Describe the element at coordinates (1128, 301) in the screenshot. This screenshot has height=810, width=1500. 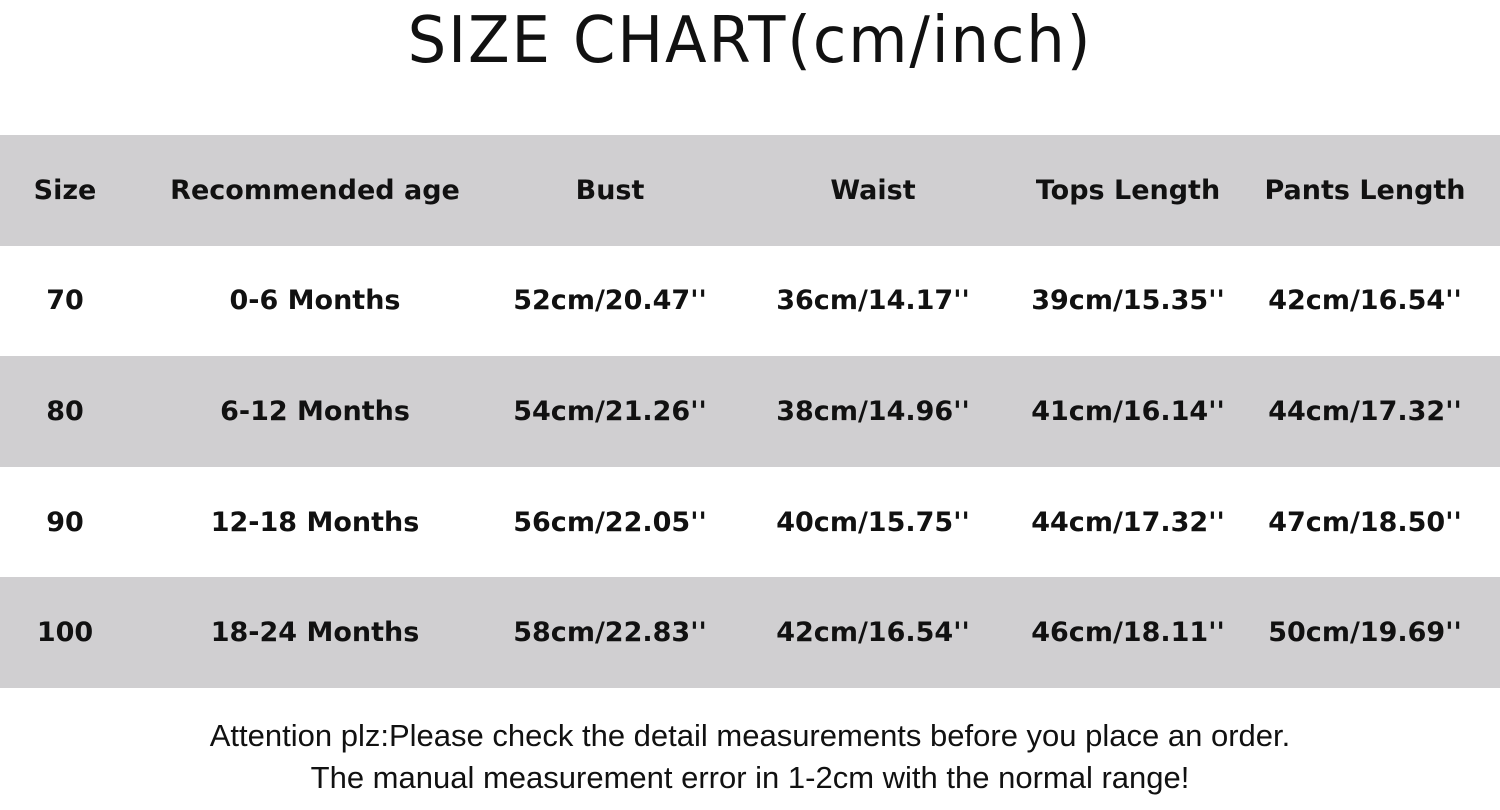
I see `cell-tops-length: 39cm/15.35''` at that location.